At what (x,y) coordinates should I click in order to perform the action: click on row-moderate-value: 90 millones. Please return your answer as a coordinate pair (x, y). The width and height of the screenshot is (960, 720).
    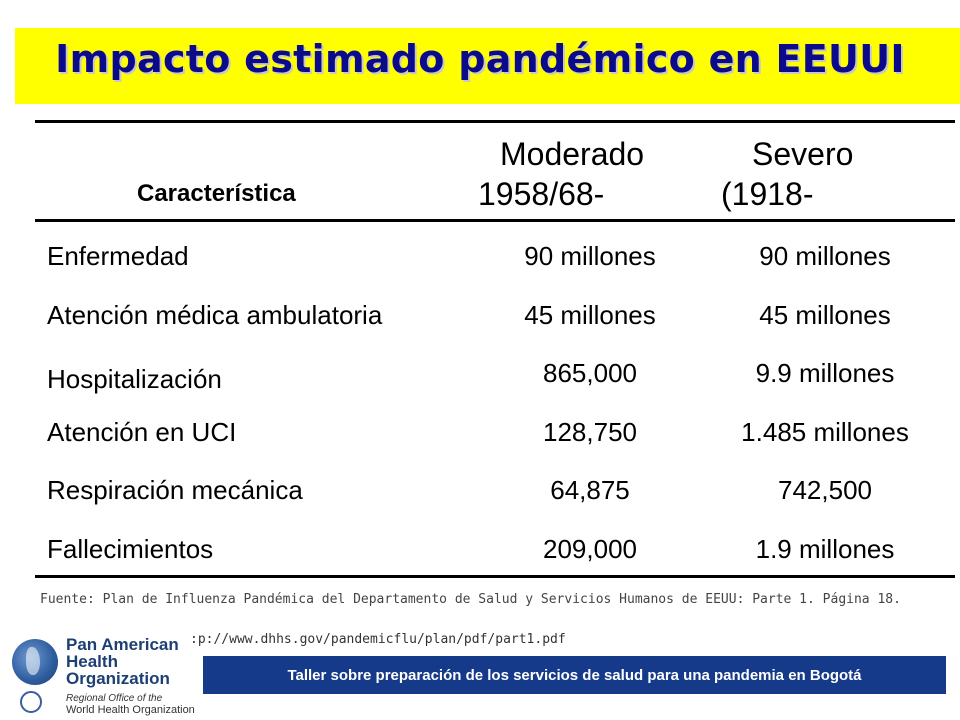
    Looking at the image, I should click on (590, 256).